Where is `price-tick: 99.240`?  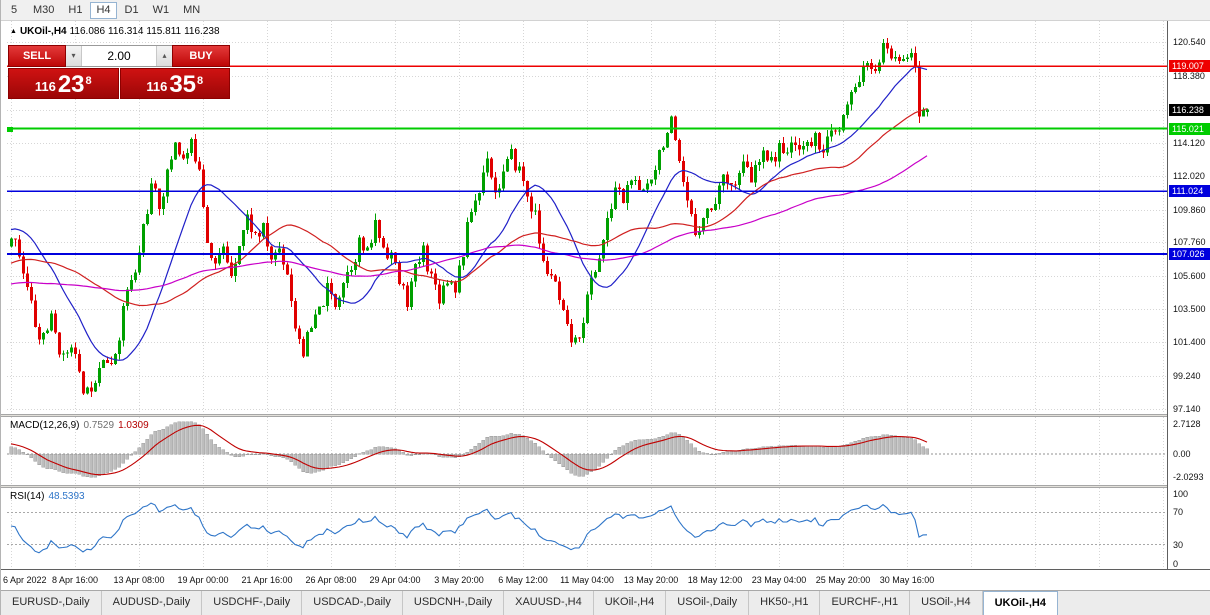
price-tick: 99.240 is located at coordinates (1187, 375).